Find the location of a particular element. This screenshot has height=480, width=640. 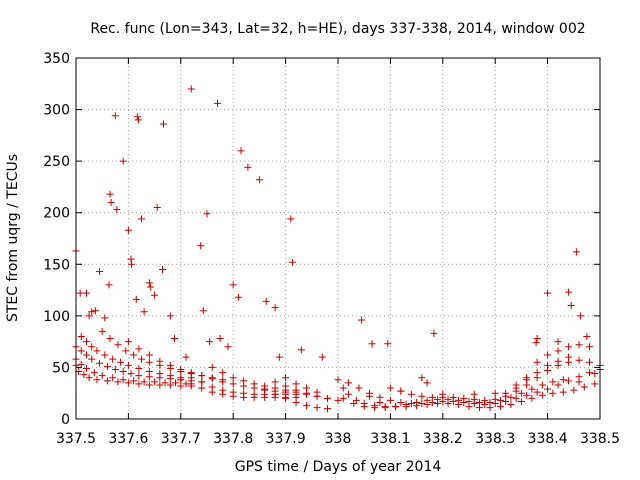

x-tick-label: 338 is located at coordinates (338, 439).